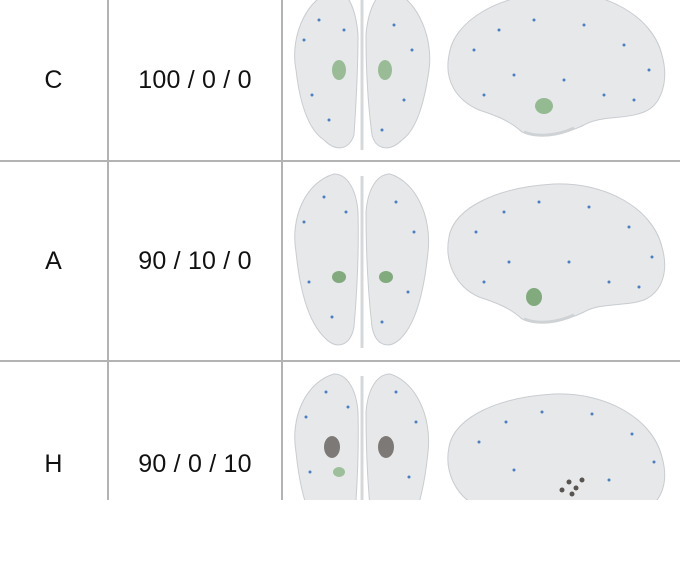  I want to click on ratio-value: 90 / 10 / 0, so click(195, 260).